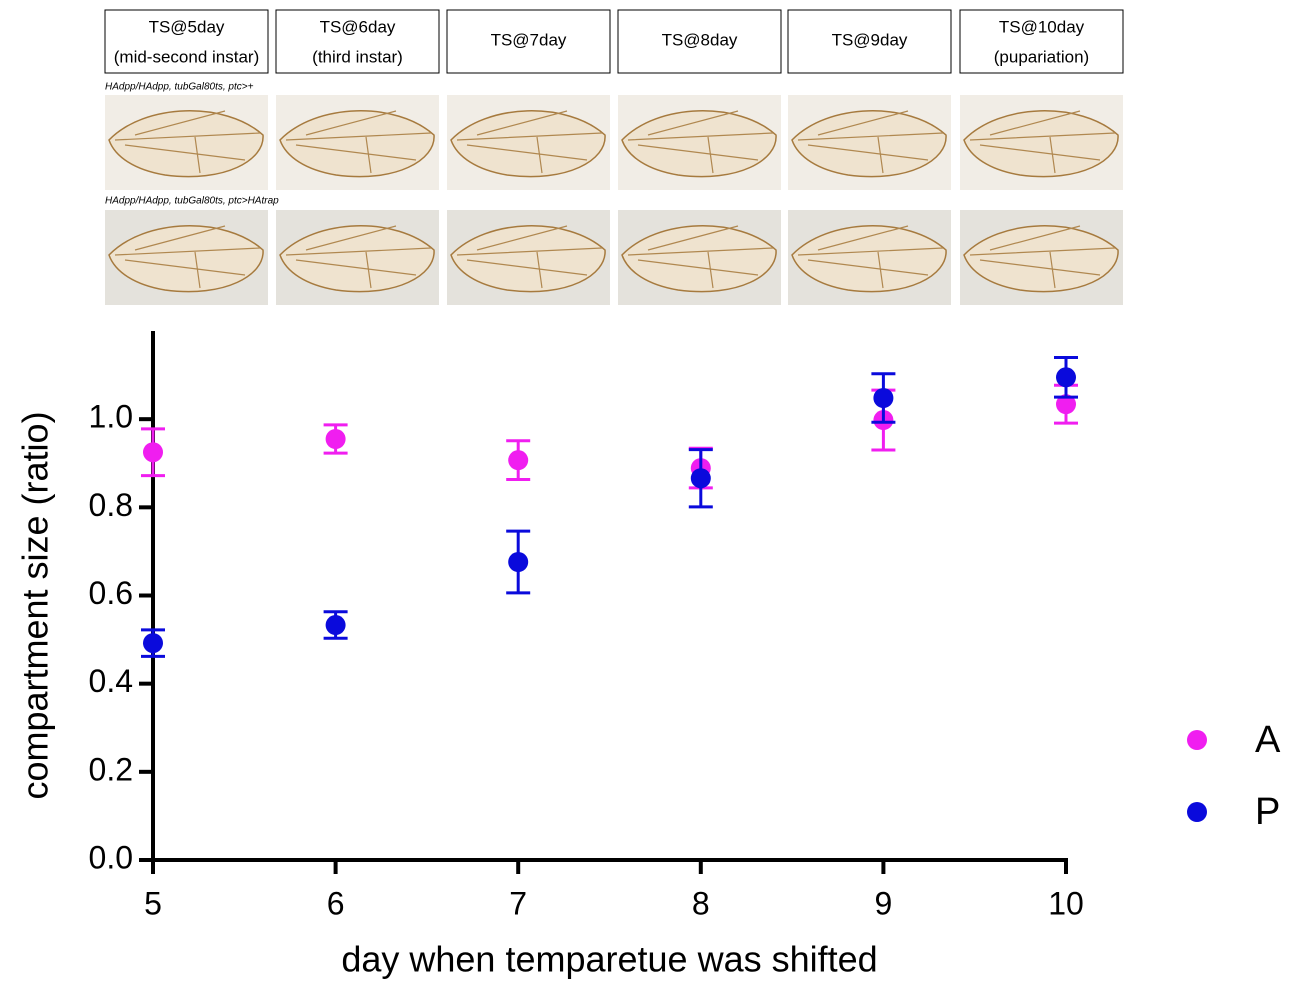  I want to click on y-tick-label: 1.0, so click(111, 417).